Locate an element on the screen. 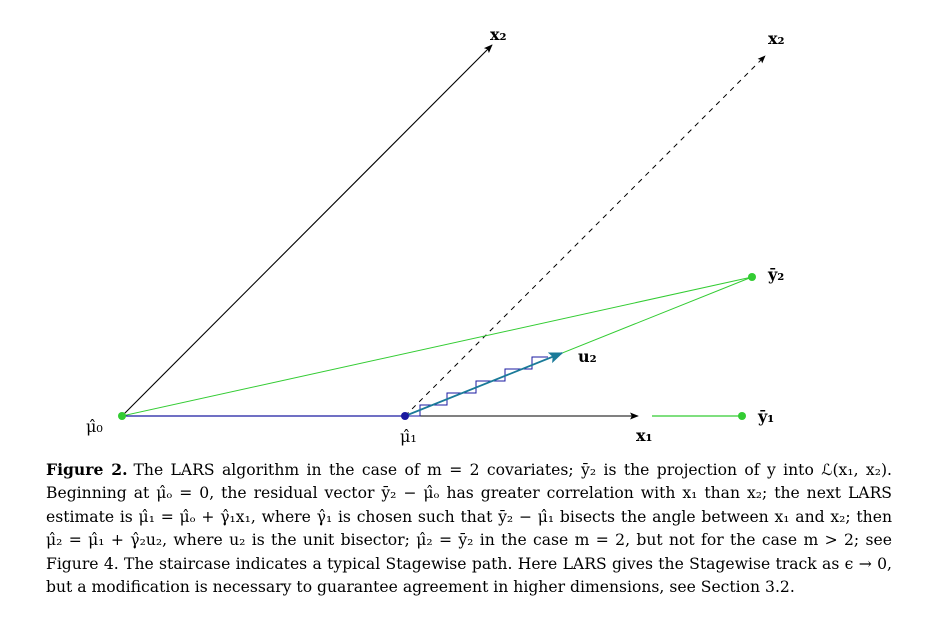 The height and width of the screenshot is (629, 937). mu0-point is located at coordinates (122, 416).